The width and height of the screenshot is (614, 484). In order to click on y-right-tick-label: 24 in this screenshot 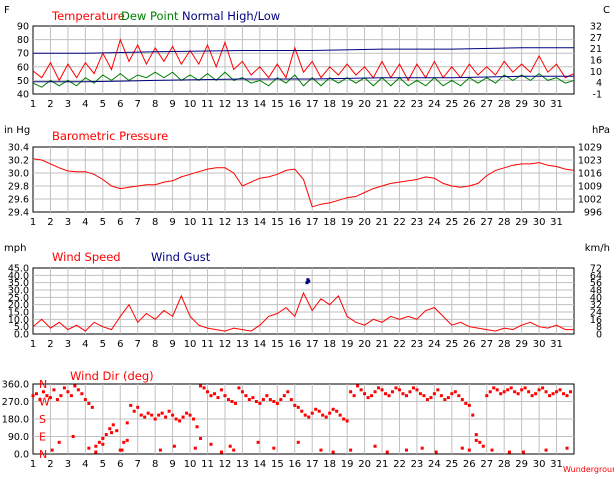, I will do `click(596, 313)`.